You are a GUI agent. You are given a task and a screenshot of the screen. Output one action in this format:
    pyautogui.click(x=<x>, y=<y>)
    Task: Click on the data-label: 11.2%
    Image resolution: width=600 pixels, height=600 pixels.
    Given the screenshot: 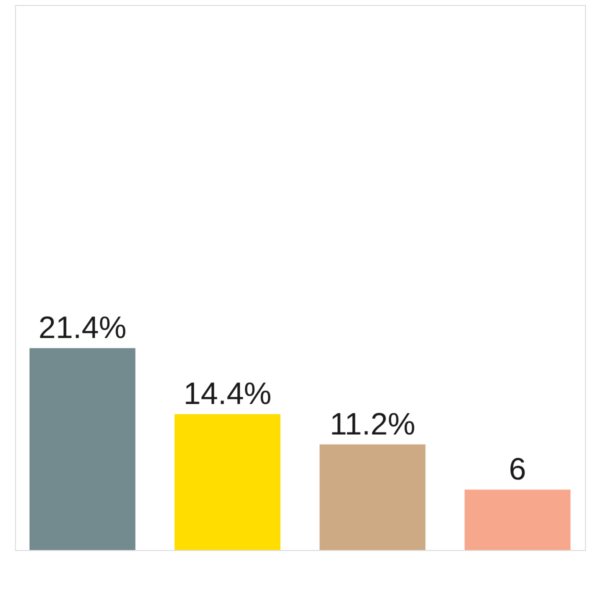 What is the action you would take?
    pyautogui.click(x=373, y=424)
    